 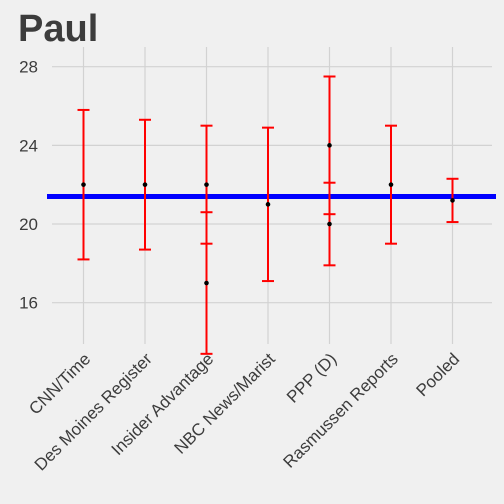 I want to click on y-tick-label: 20, so click(x=28, y=224).